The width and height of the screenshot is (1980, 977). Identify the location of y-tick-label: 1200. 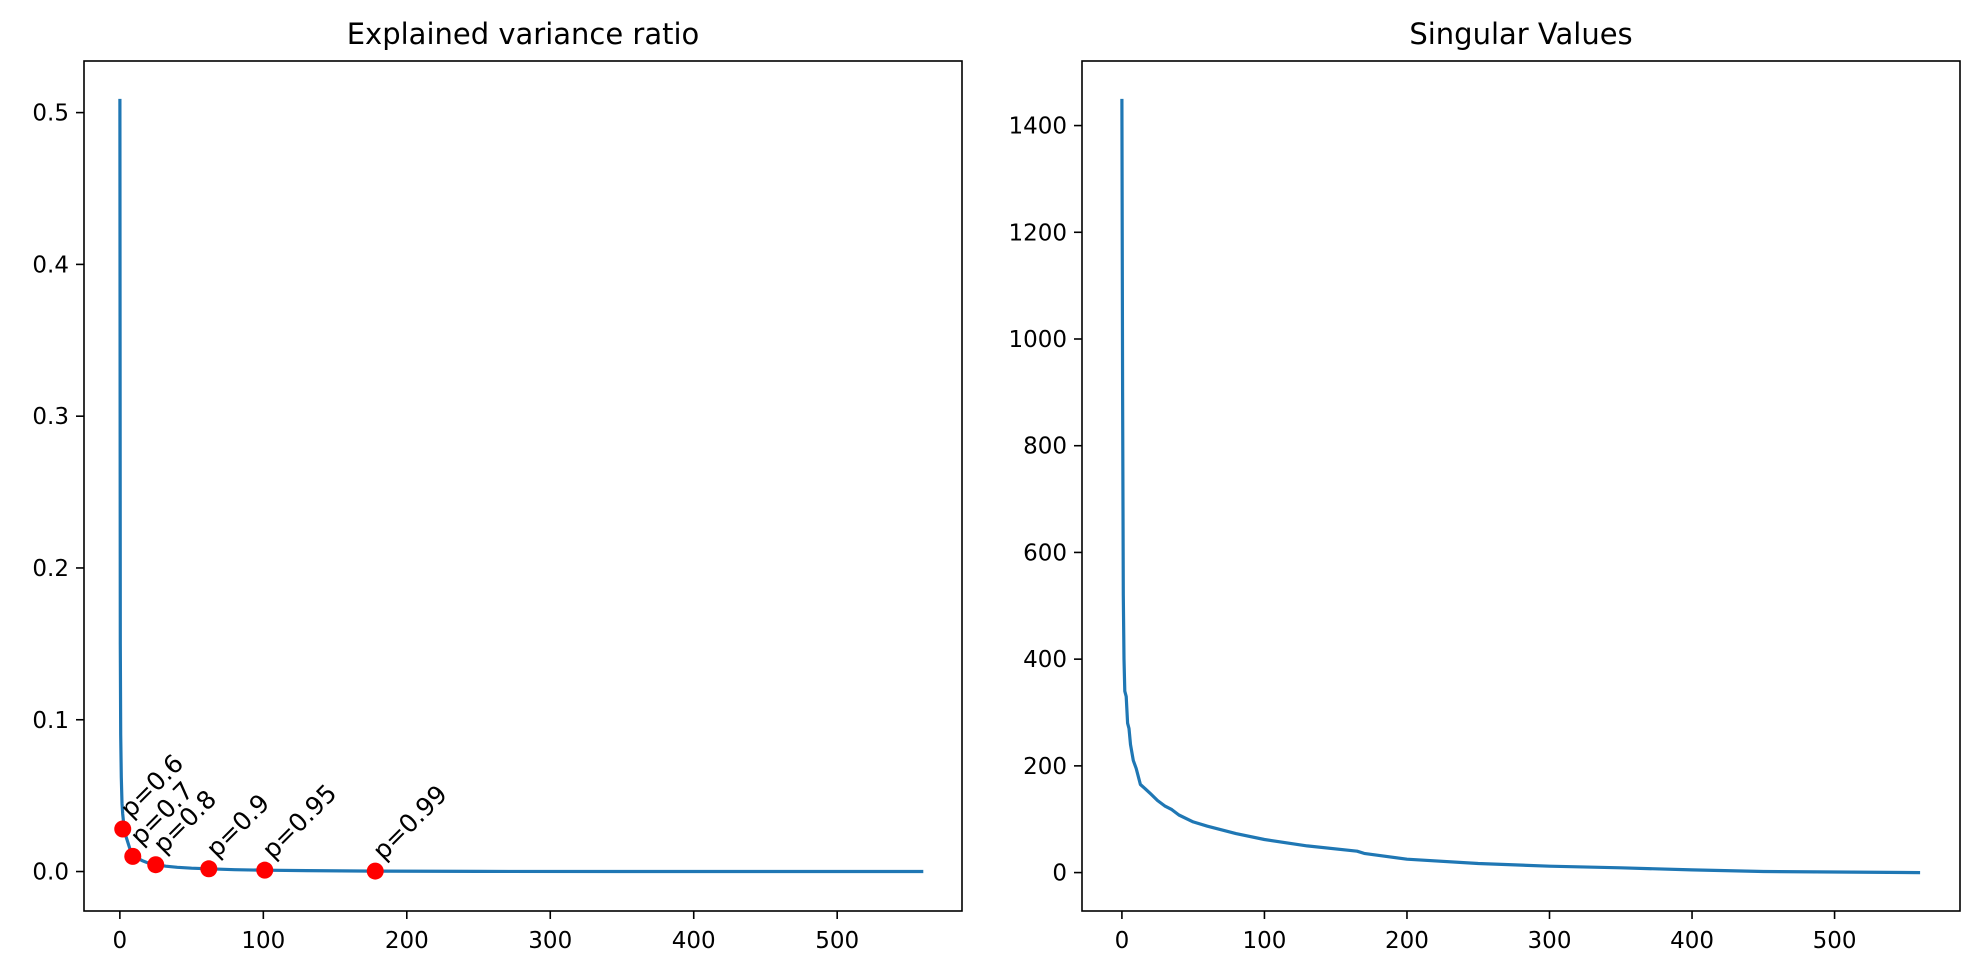
(1037, 233).